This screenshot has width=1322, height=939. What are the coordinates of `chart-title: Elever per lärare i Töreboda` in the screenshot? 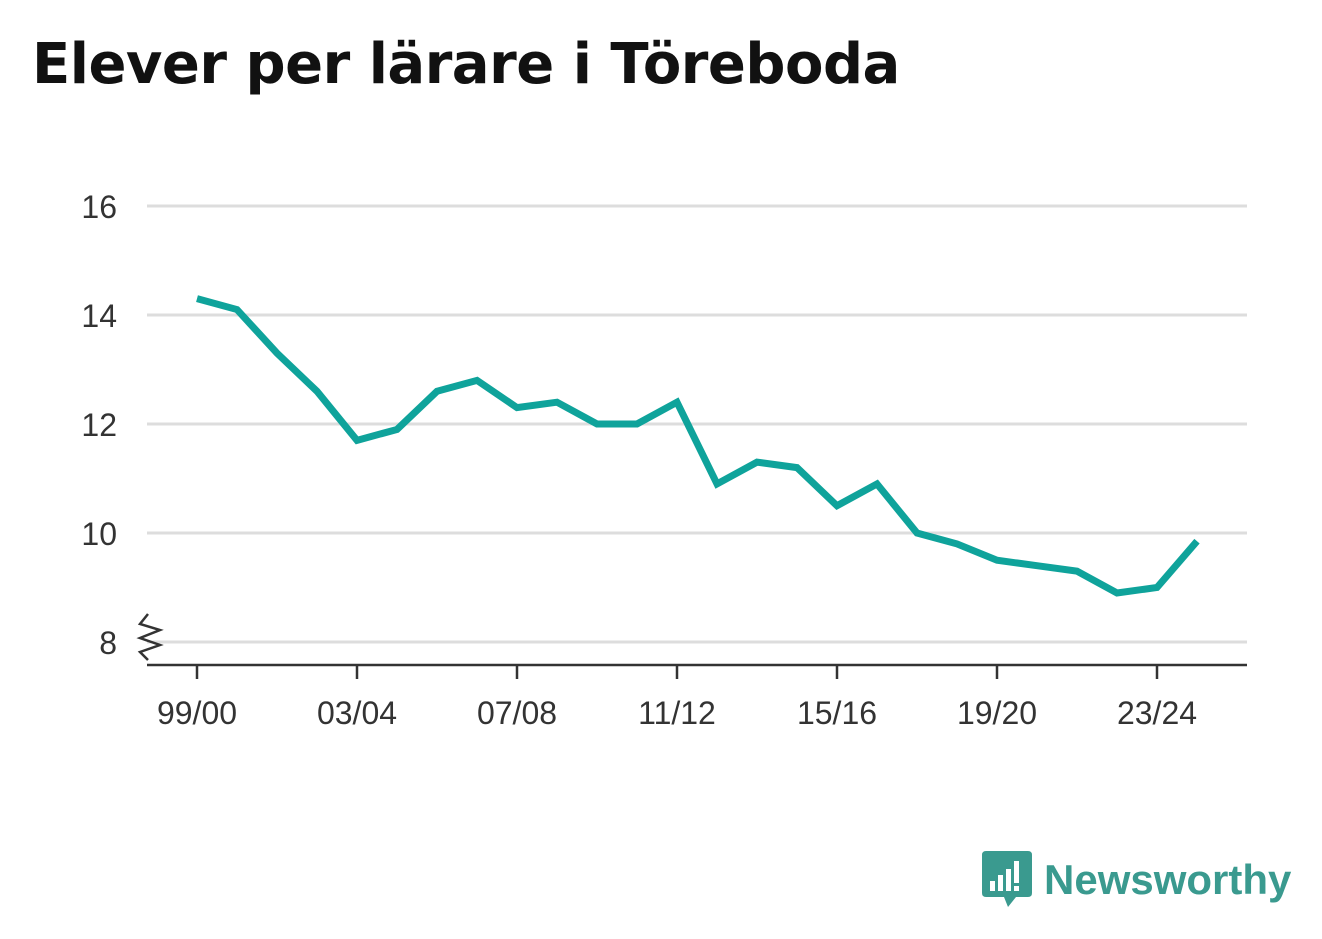 It's located at (466, 64).